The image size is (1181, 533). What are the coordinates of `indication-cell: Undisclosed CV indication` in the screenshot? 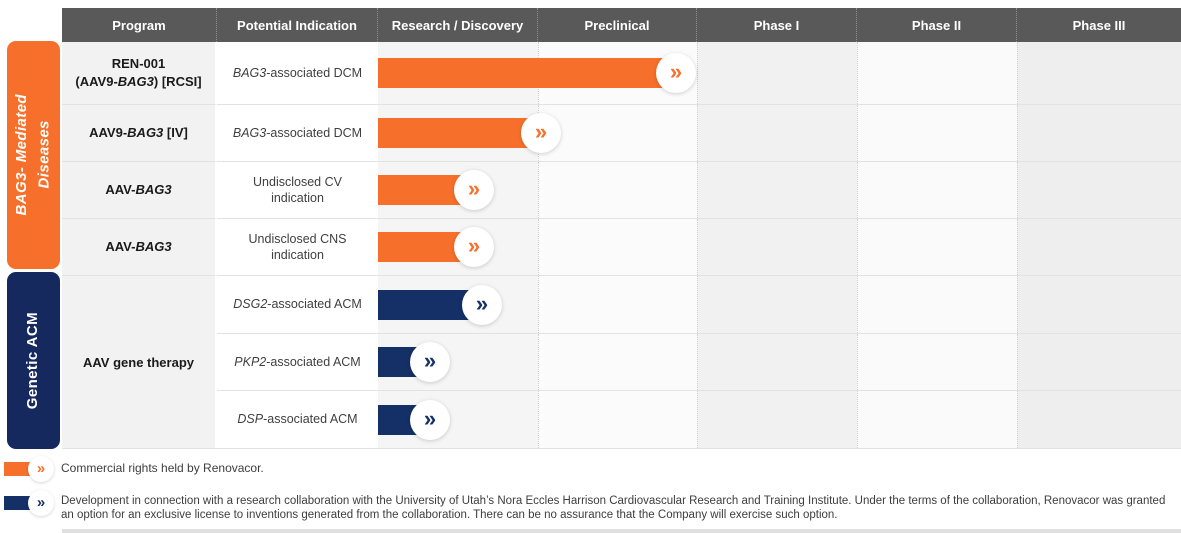 It's located at (297, 189).